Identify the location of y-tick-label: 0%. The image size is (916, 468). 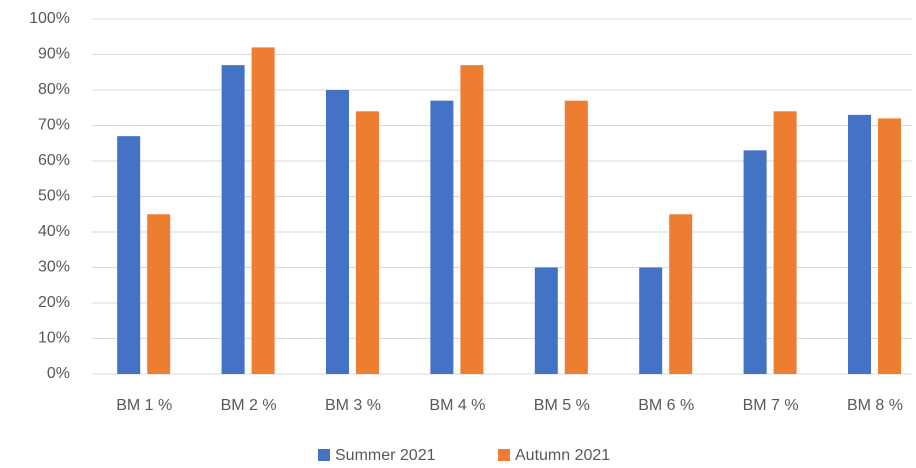
(58, 373).